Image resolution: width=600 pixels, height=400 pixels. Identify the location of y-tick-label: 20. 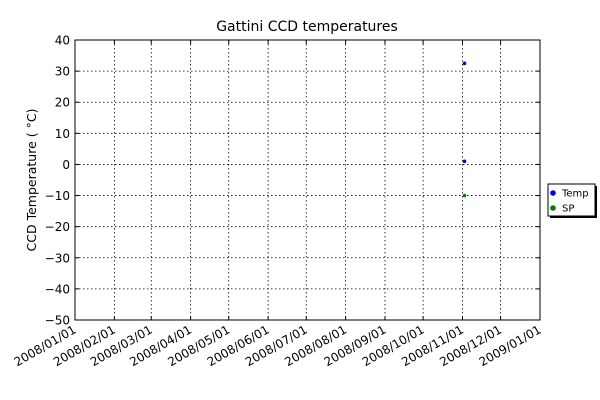
(62, 103).